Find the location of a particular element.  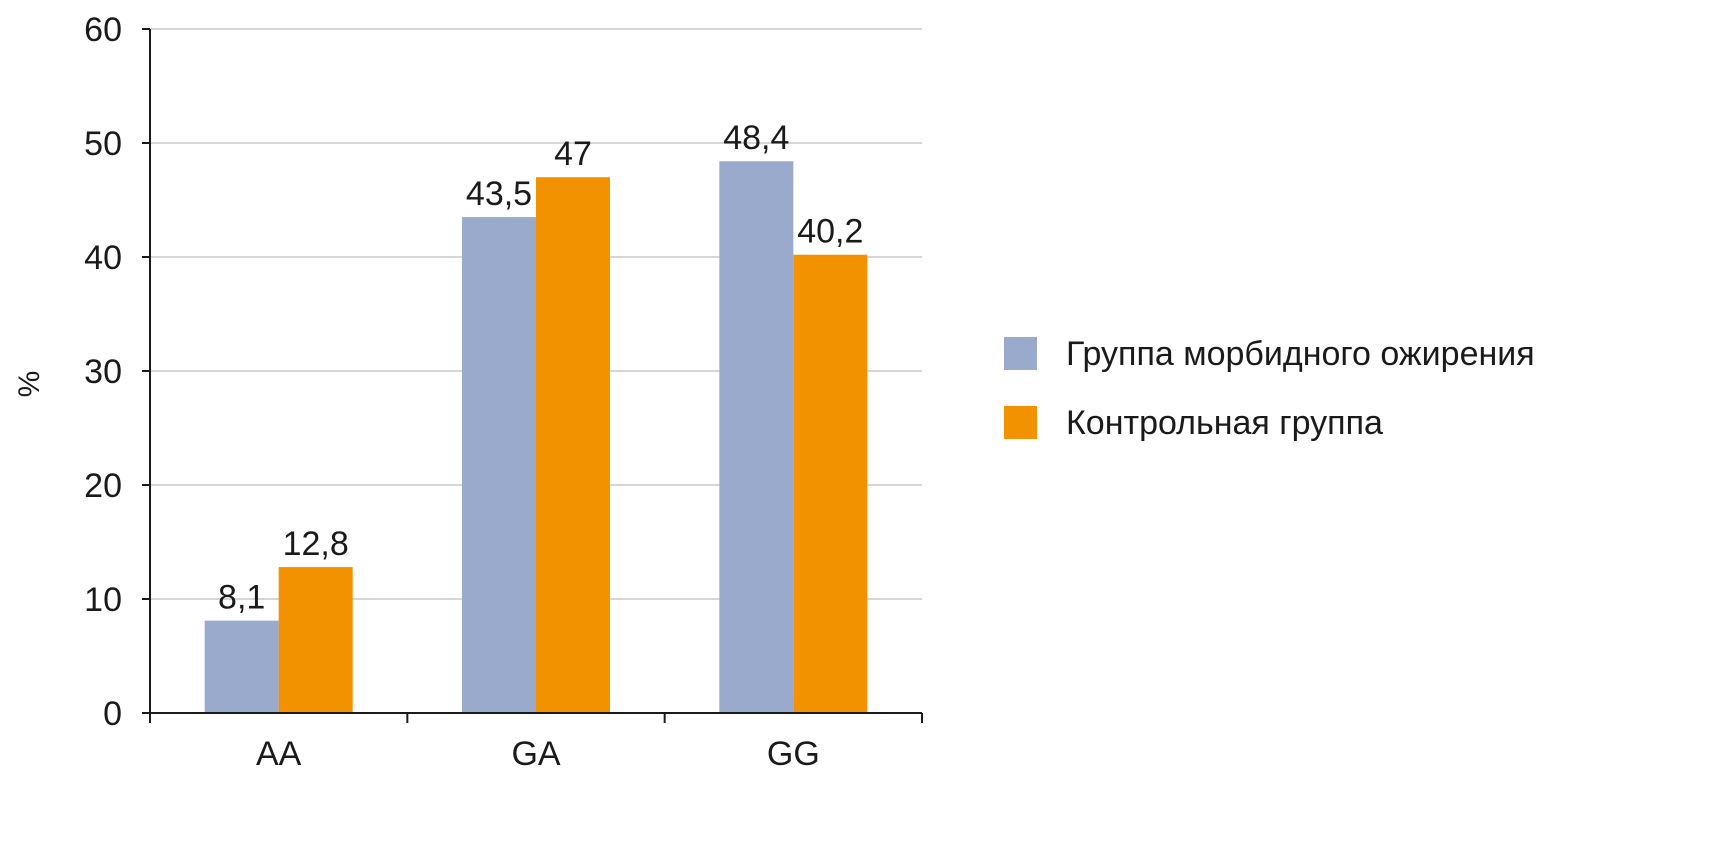

y-tick-label: 60 is located at coordinates (103, 30).